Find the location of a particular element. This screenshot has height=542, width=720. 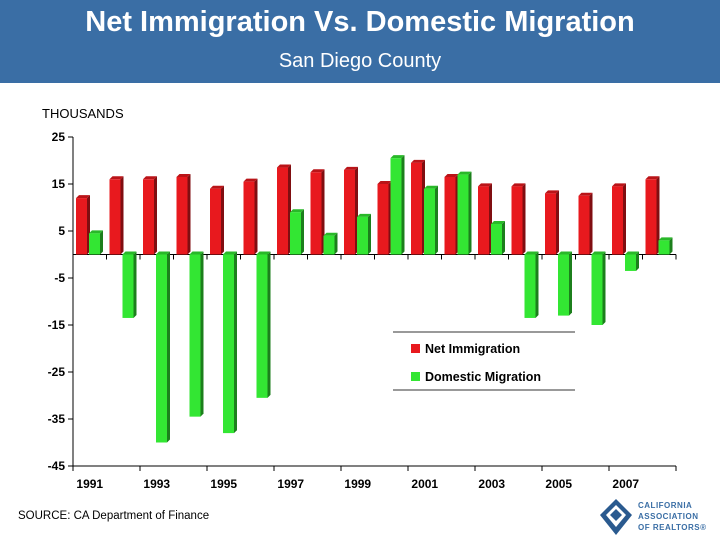

y-axis-unit-label: THOUSANDS is located at coordinates (83, 113).